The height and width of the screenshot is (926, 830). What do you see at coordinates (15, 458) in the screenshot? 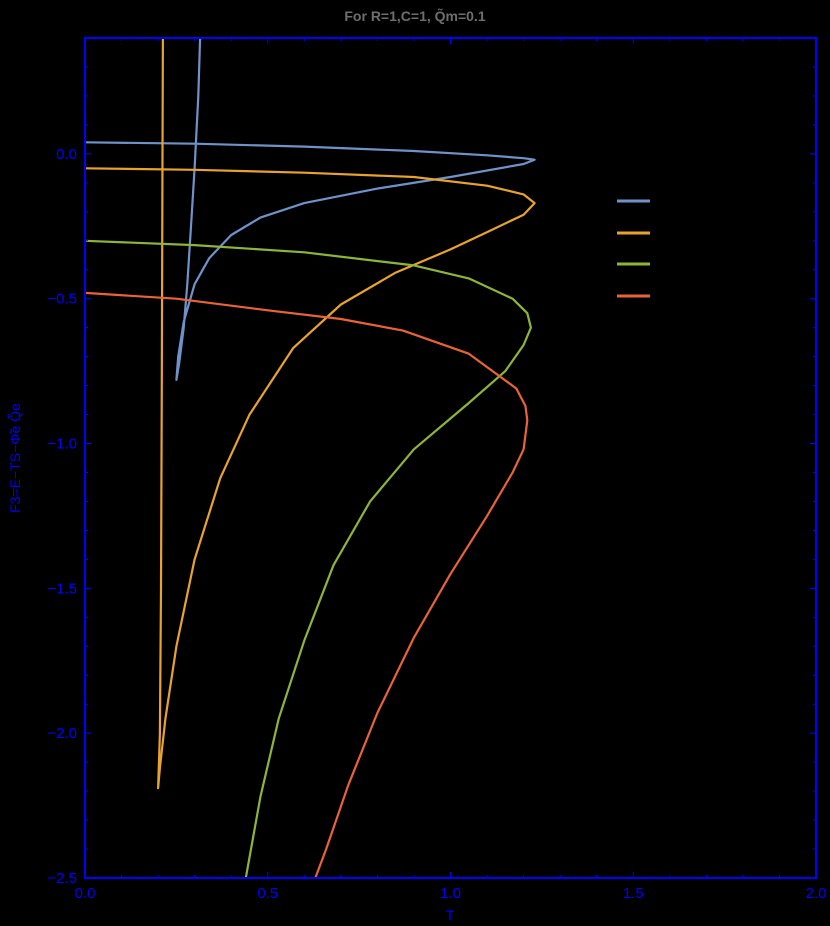
I see `y-axis-label: F3=E−TS−Φ̃e Q̃e` at bounding box center [15, 458].